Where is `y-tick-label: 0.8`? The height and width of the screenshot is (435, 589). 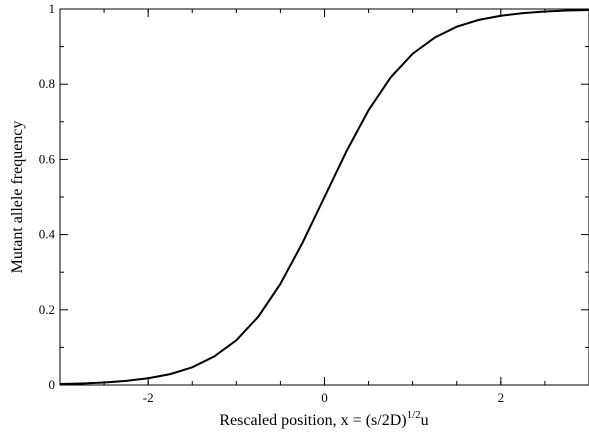
y-tick-label: 0.8 is located at coordinates (47, 83).